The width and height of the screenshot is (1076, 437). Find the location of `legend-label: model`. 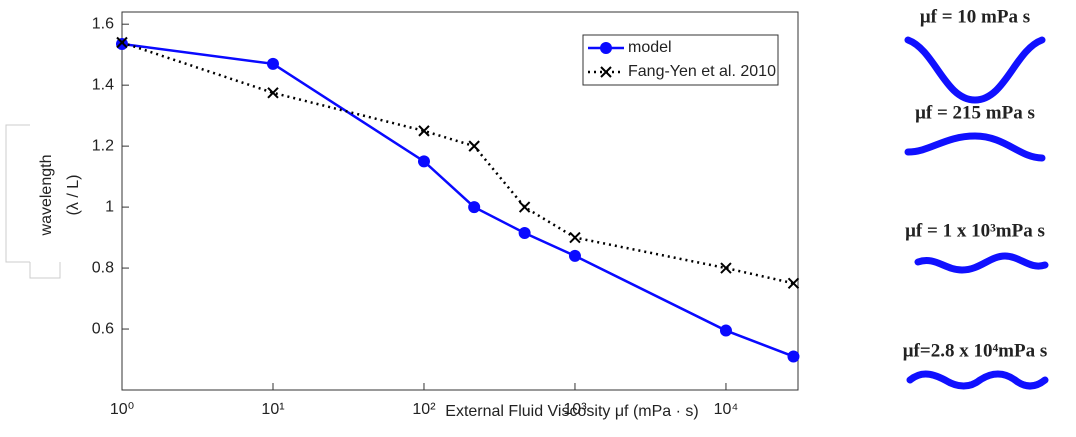

legend-label: model is located at coordinates (650, 47).